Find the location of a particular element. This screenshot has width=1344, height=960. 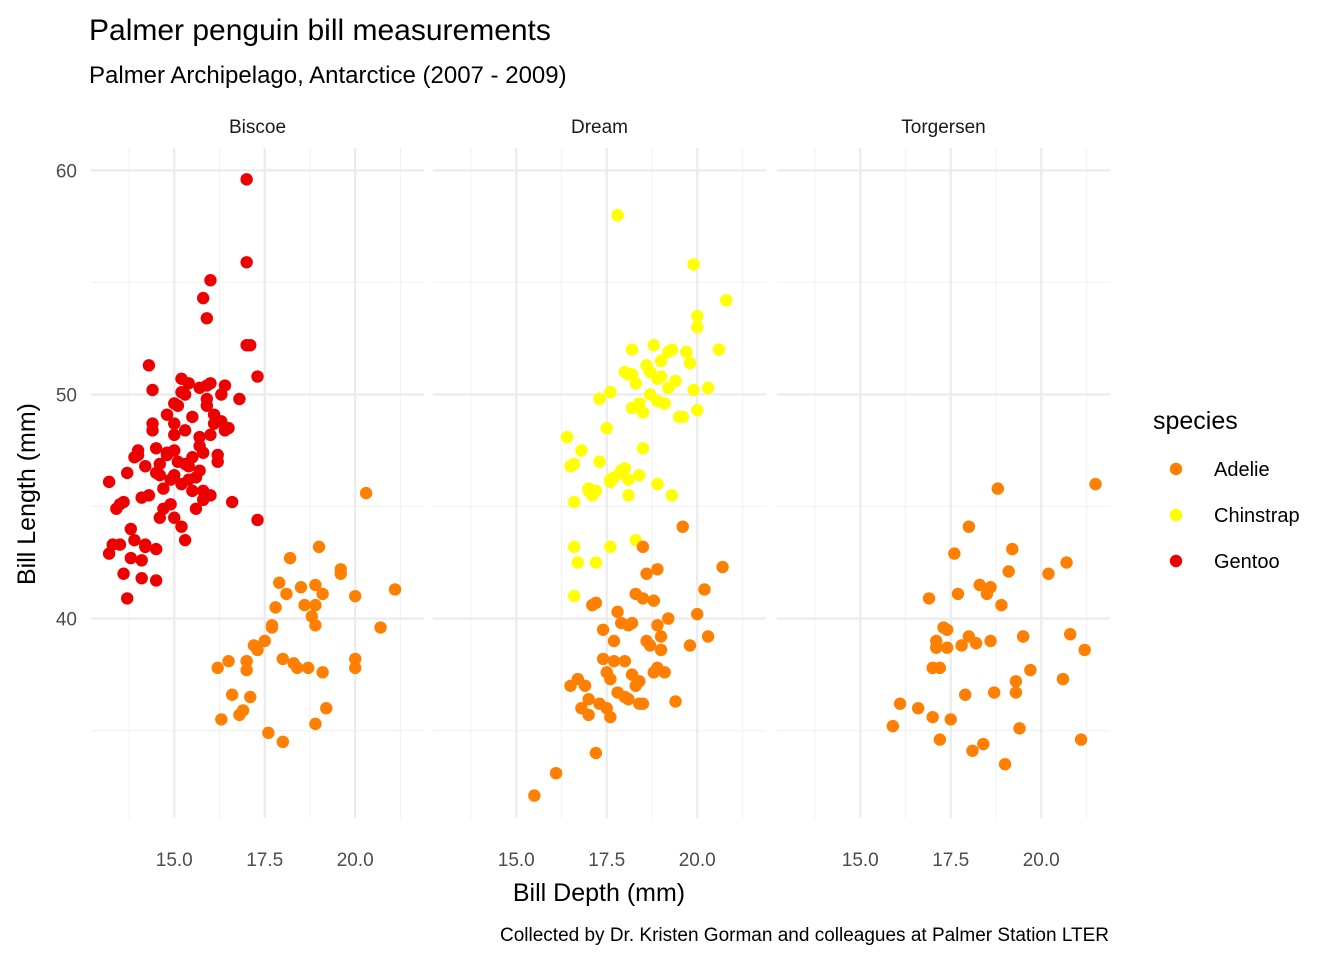

legend-label-gentoo: Gentoo is located at coordinates (1247, 562).